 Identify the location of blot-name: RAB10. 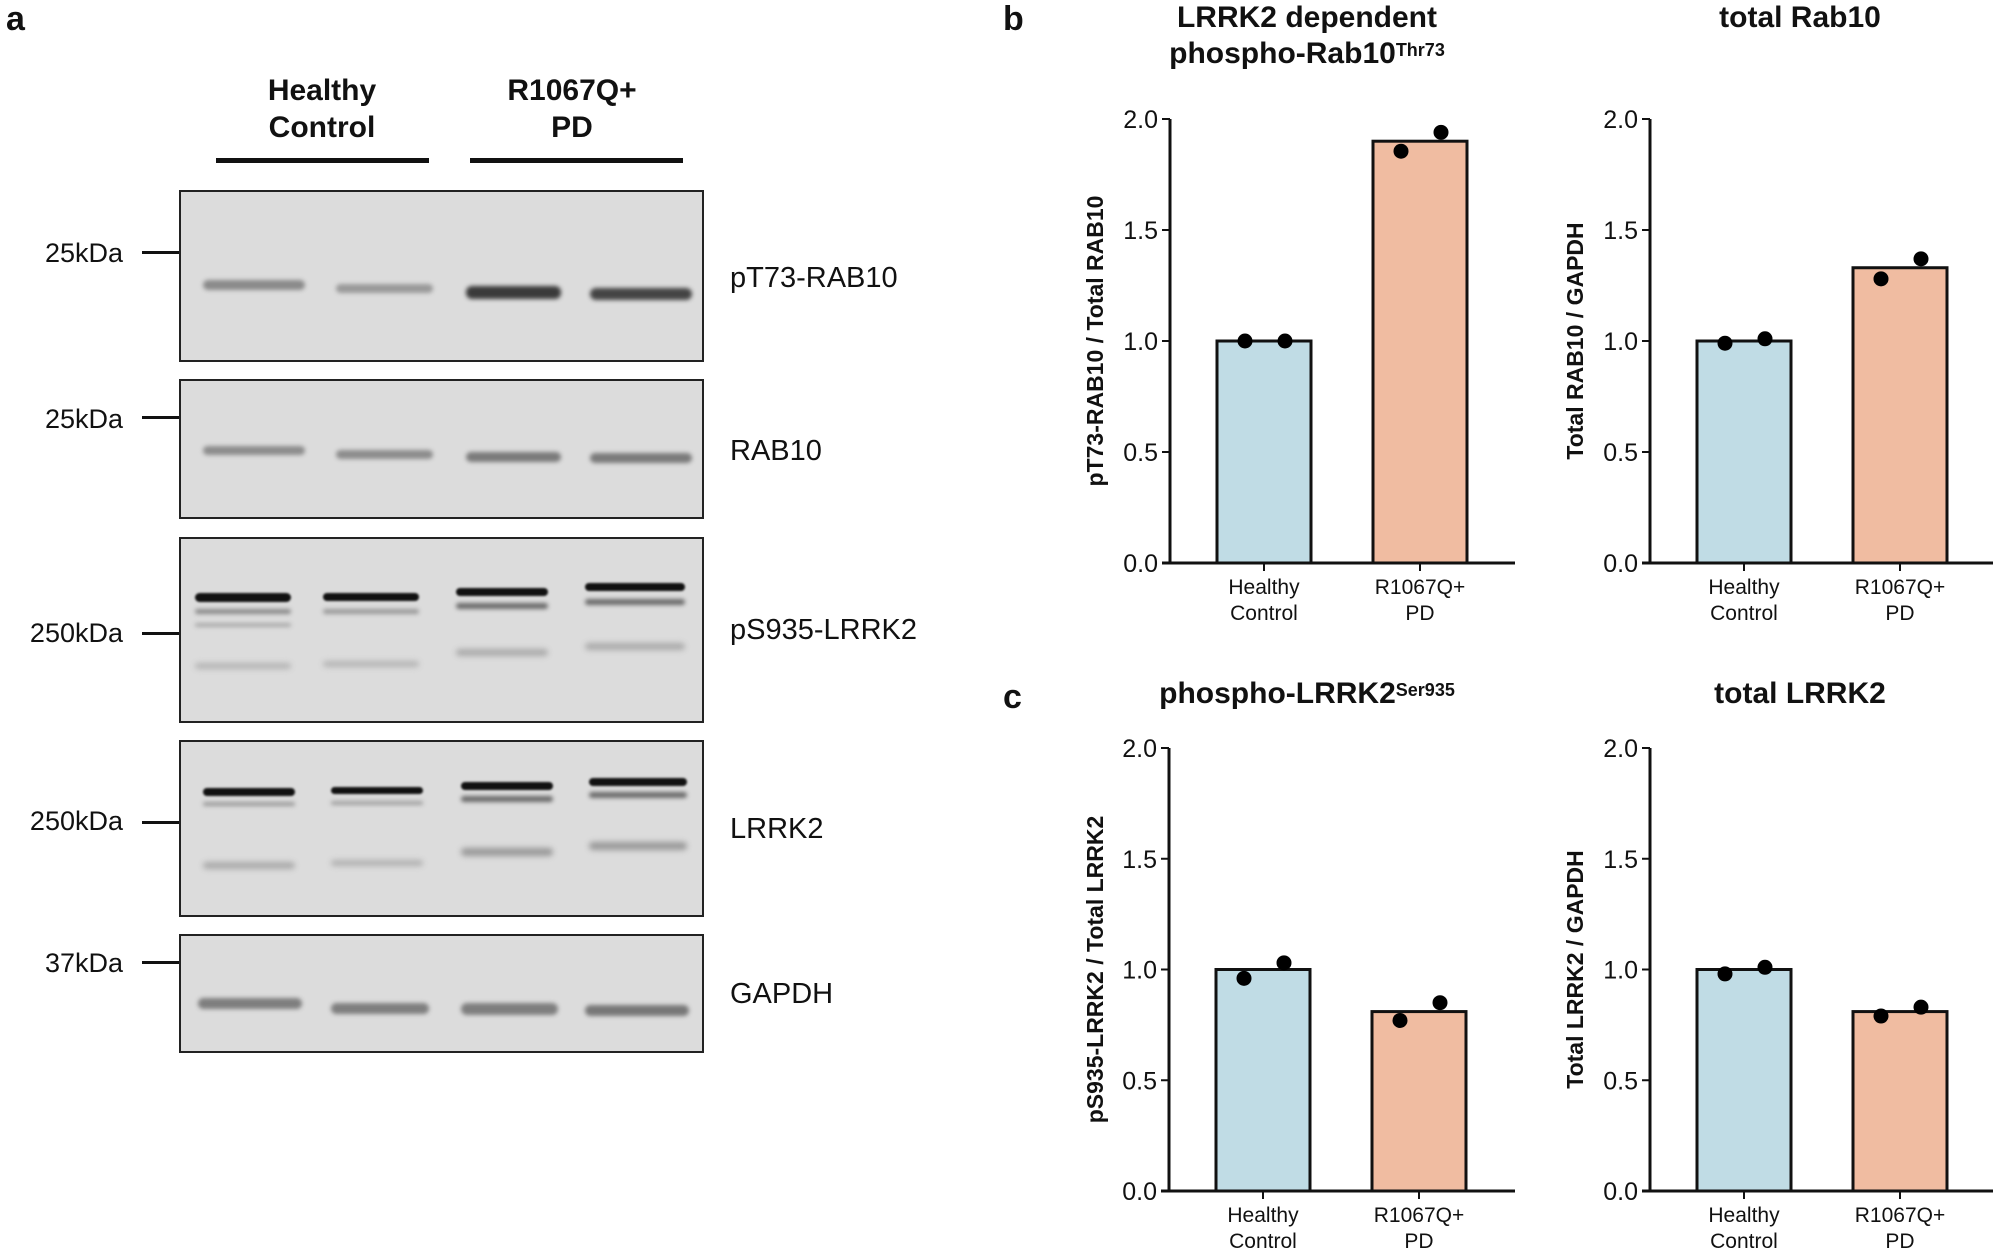
(776, 451).